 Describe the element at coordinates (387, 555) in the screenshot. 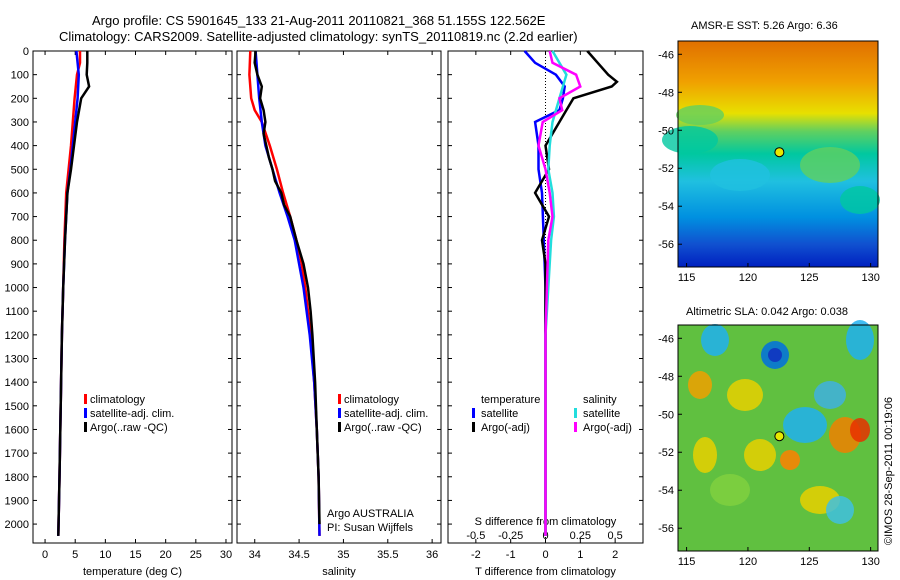

I see `x-tick-label: 35.5` at that location.